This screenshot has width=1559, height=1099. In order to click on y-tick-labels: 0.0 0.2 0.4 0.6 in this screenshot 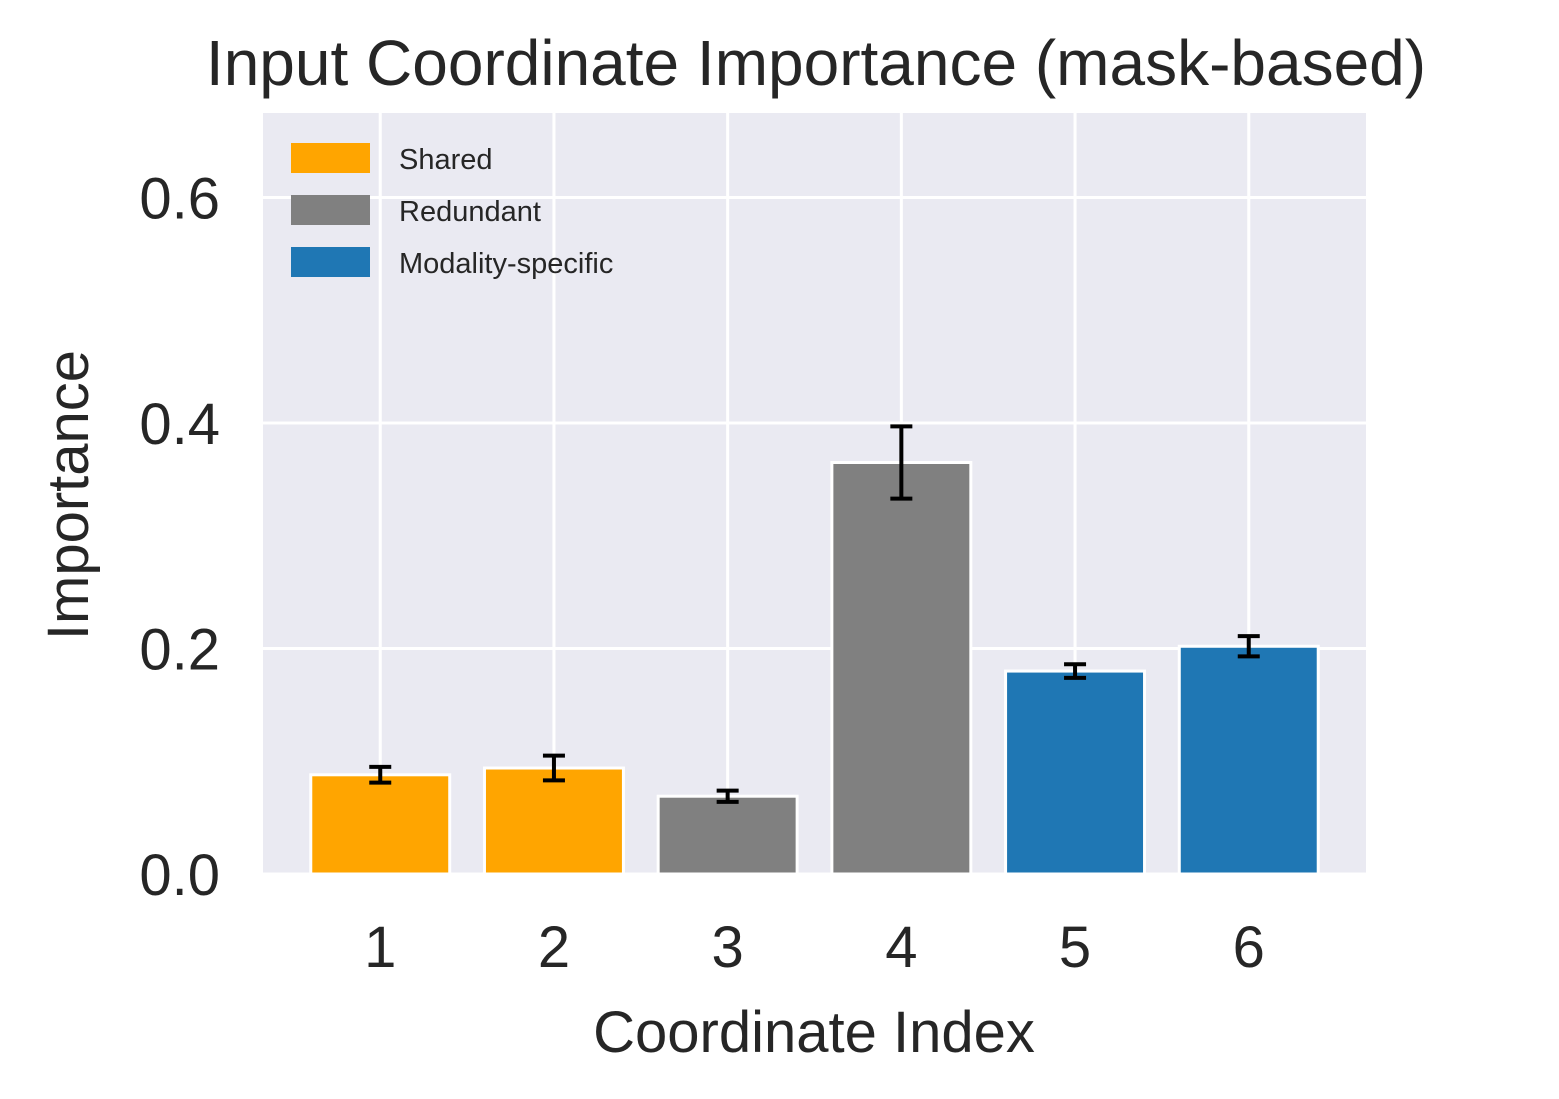, I will do `click(179, 537)`.